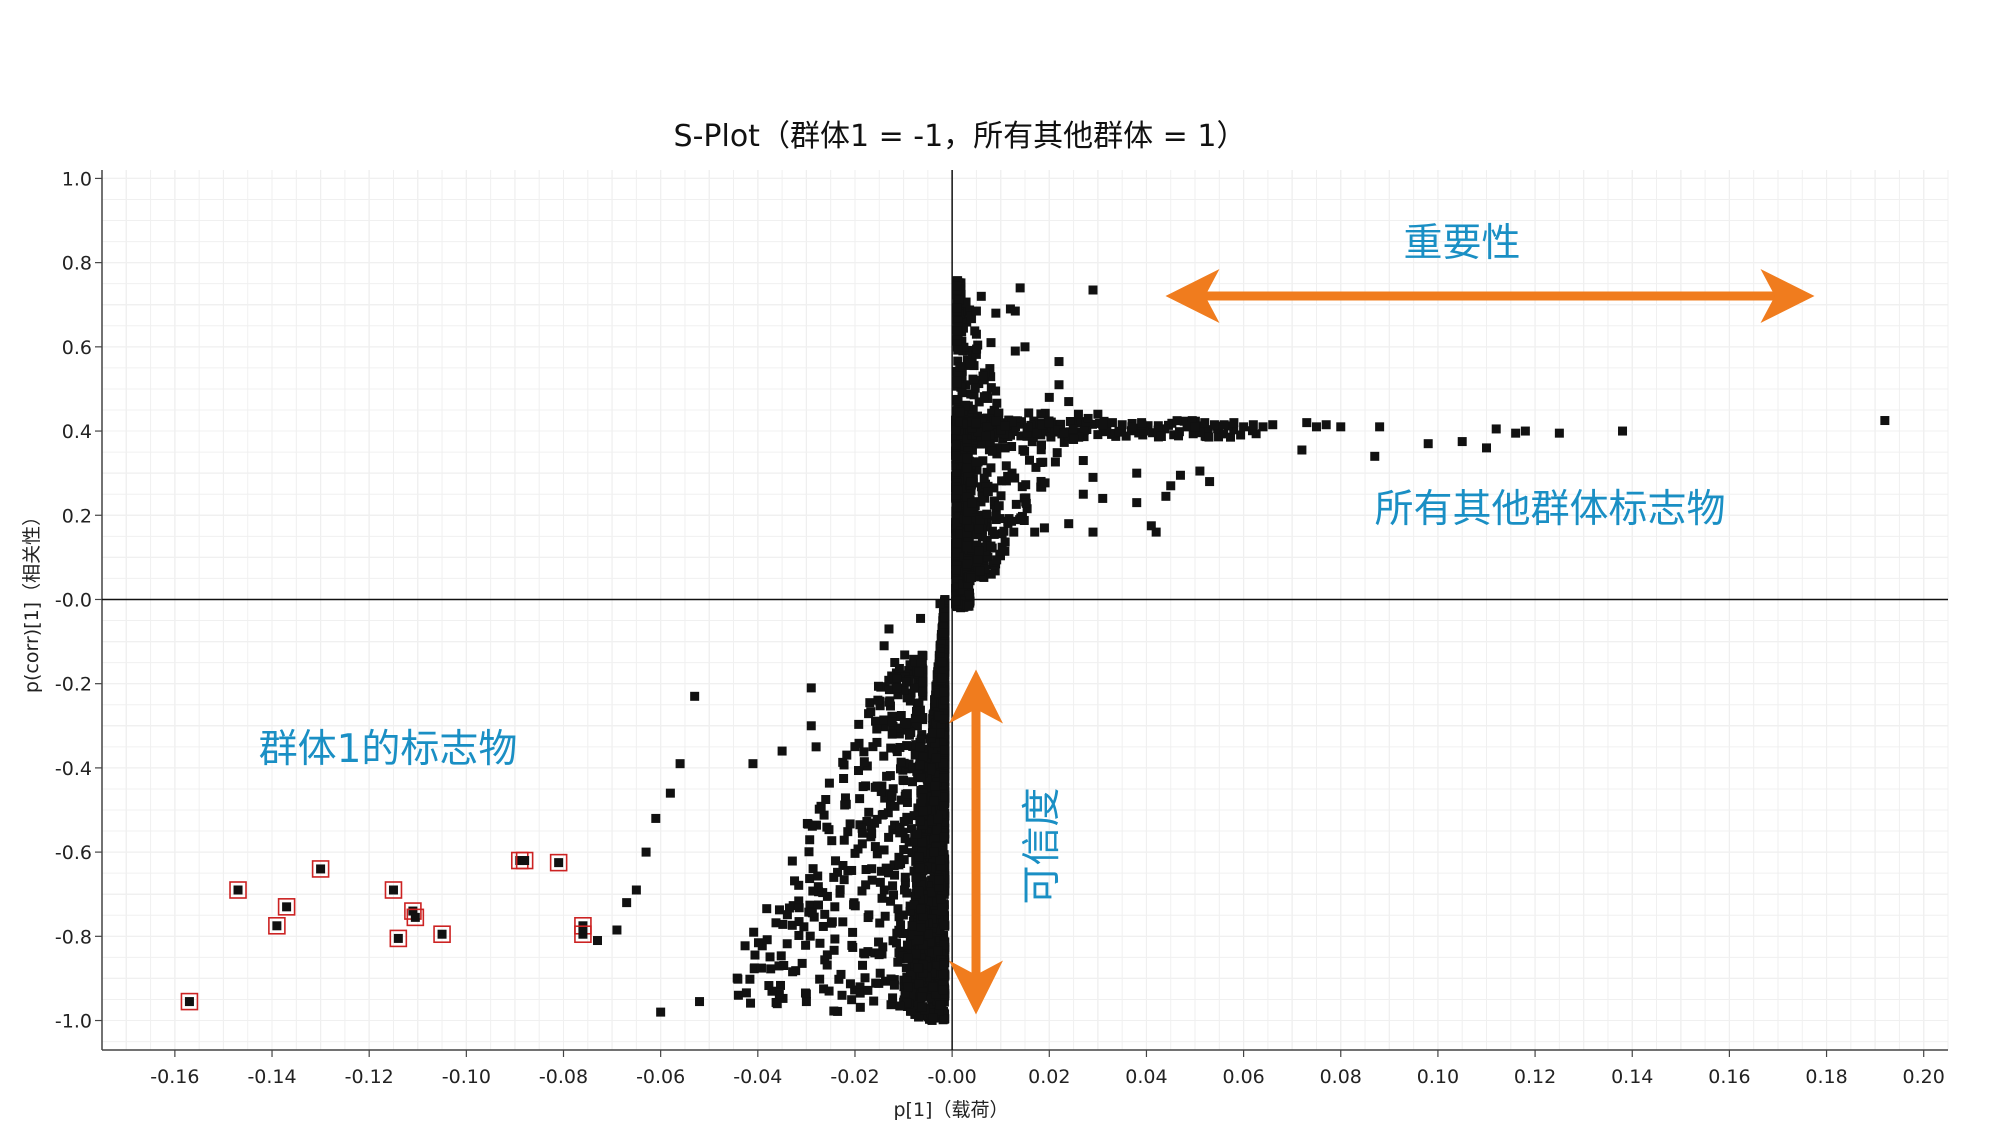 Image resolution: width=2000 pixels, height=1128 pixels. I want to click on x-tick-label: 0.04, so click(1146, 1077).